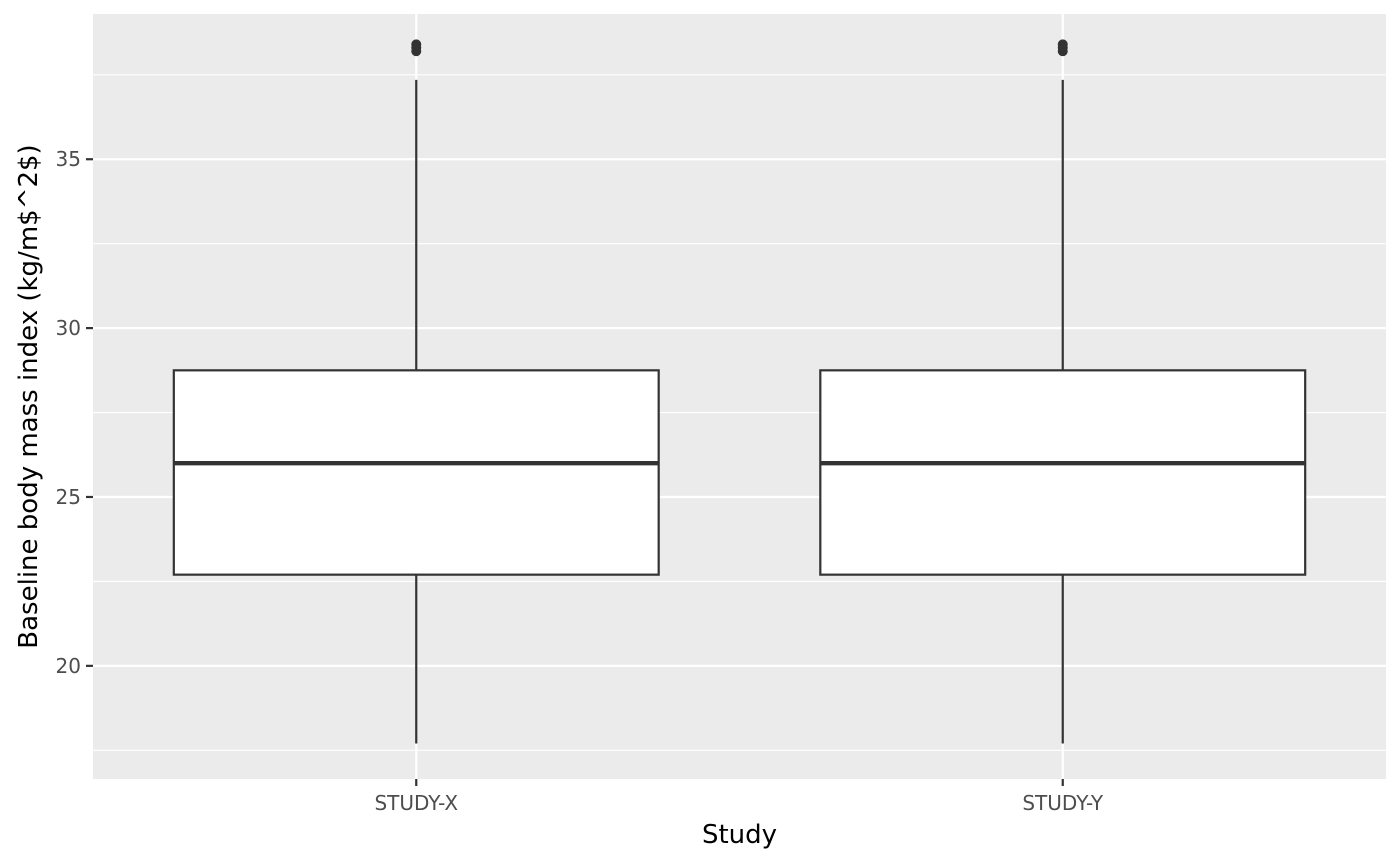 The width and height of the screenshot is (1400, 866). I want to click on x-axis-title: Study, so click(739, 835).